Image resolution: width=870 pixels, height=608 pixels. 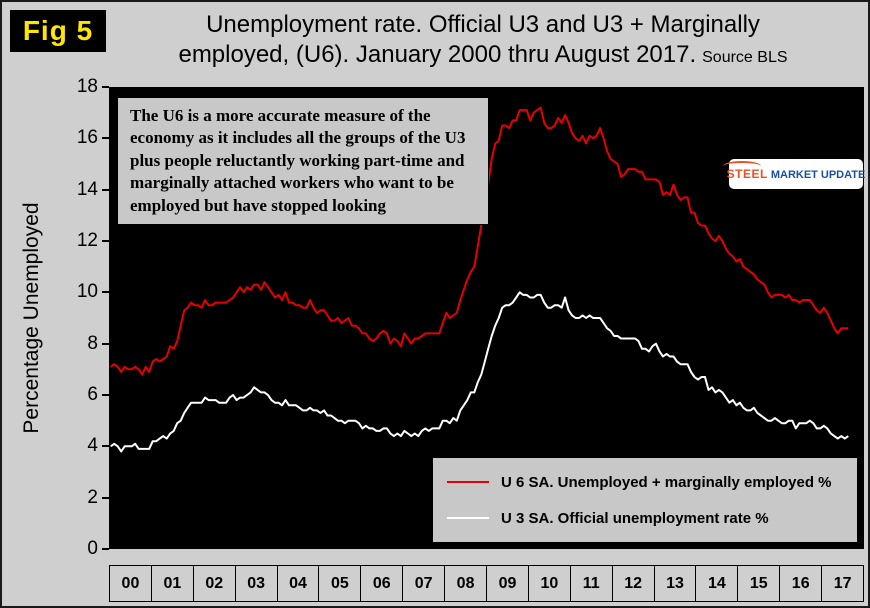 I want to click on steel-market-update-logo: STEEL MARKET UPDATE, so click(x=794, y=174).